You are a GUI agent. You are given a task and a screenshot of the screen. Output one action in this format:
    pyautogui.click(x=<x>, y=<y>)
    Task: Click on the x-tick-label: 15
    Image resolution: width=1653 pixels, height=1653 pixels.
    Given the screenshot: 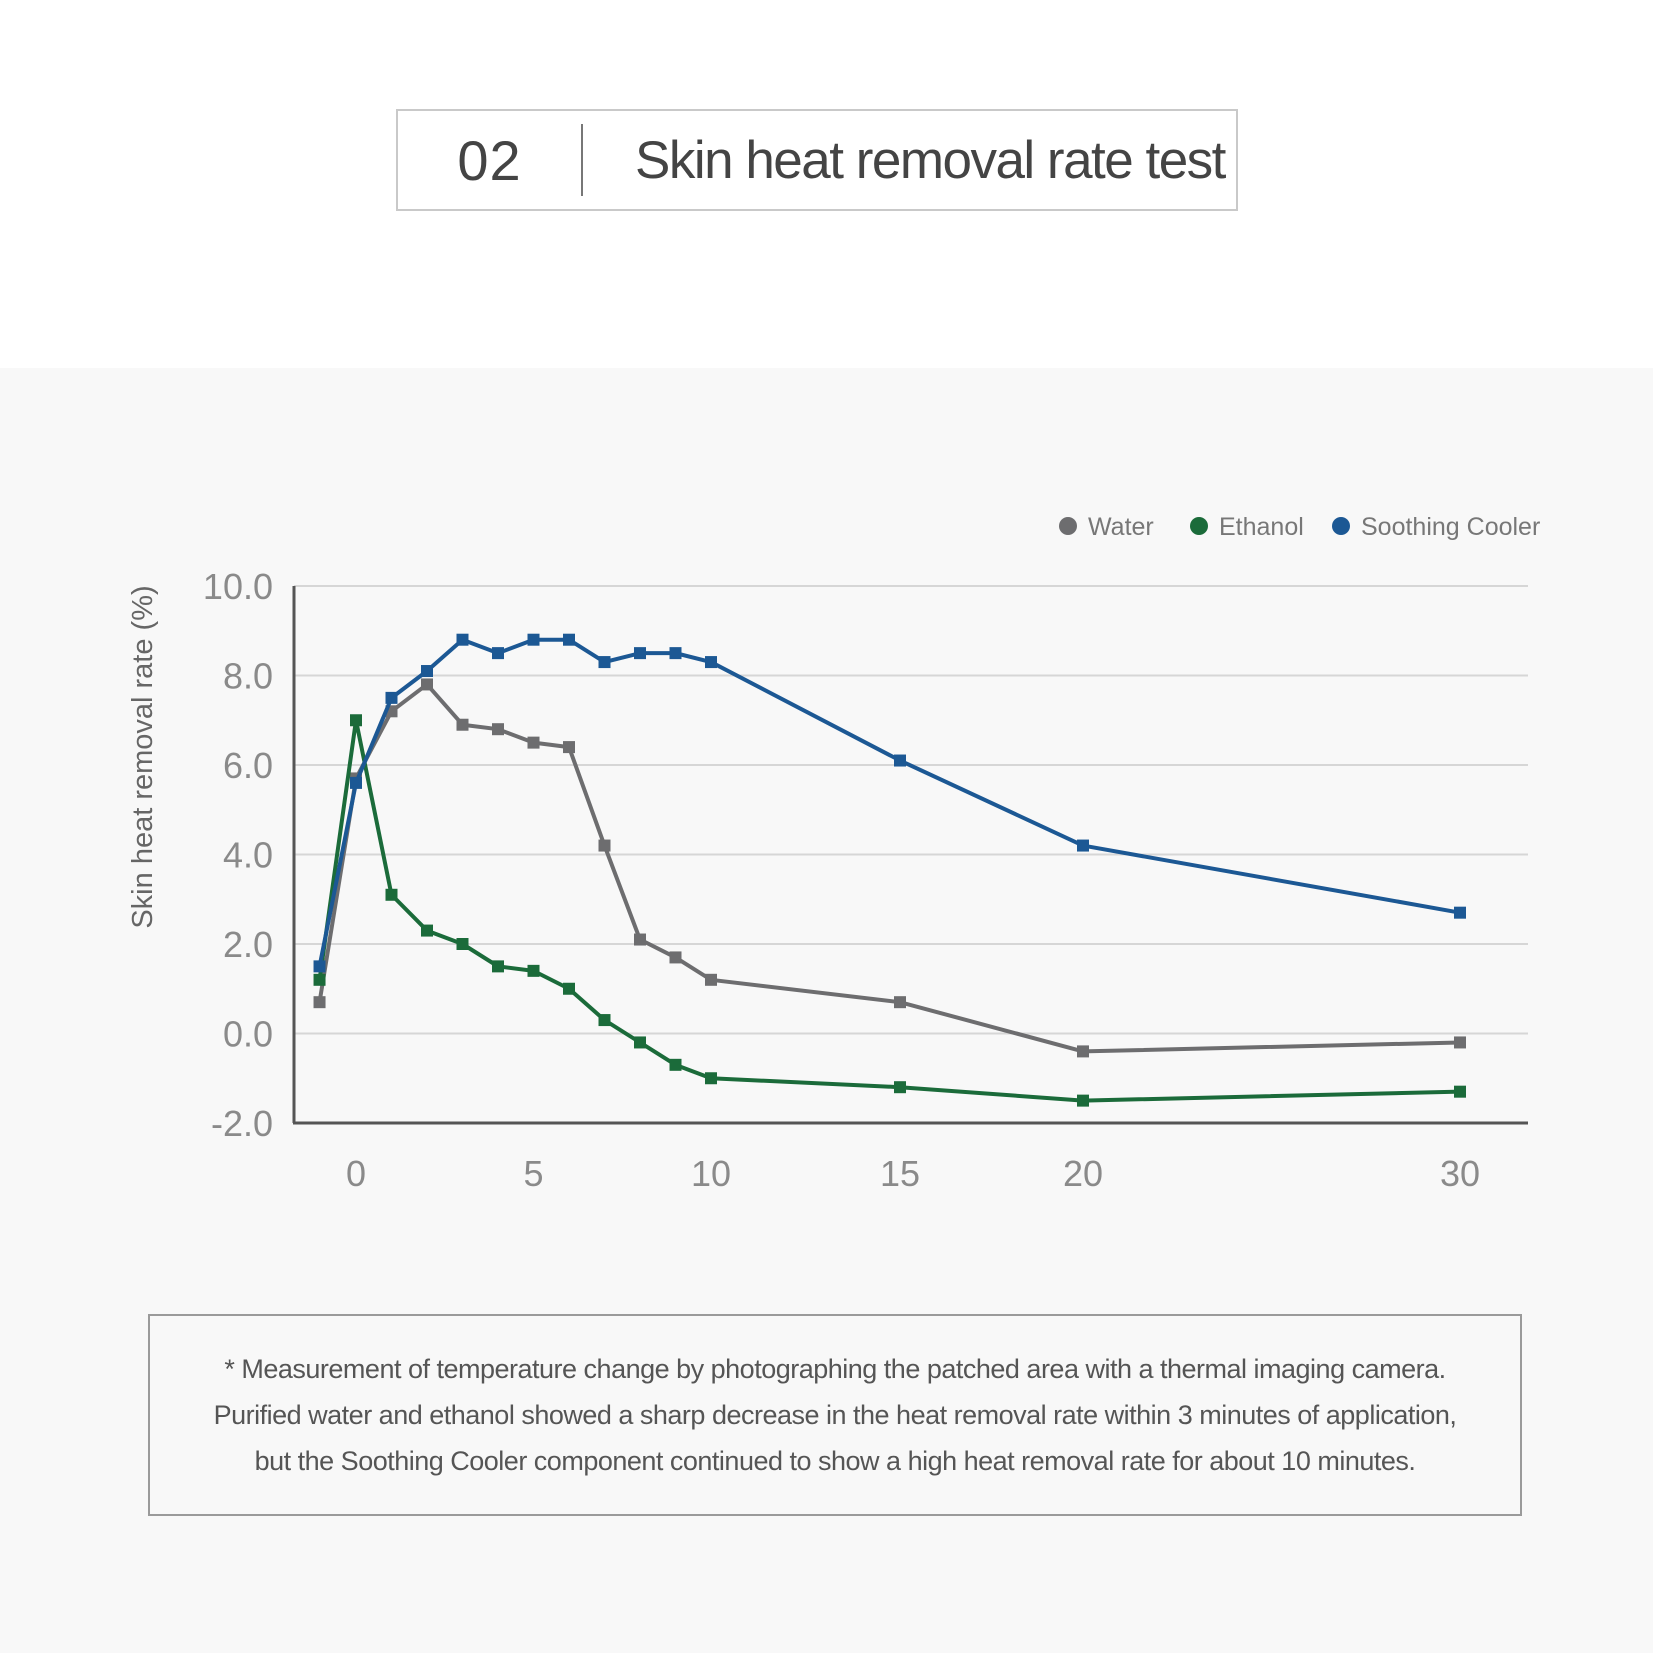 What is the action you would take?
    pyautogui.click(x=900, y=1173)
    